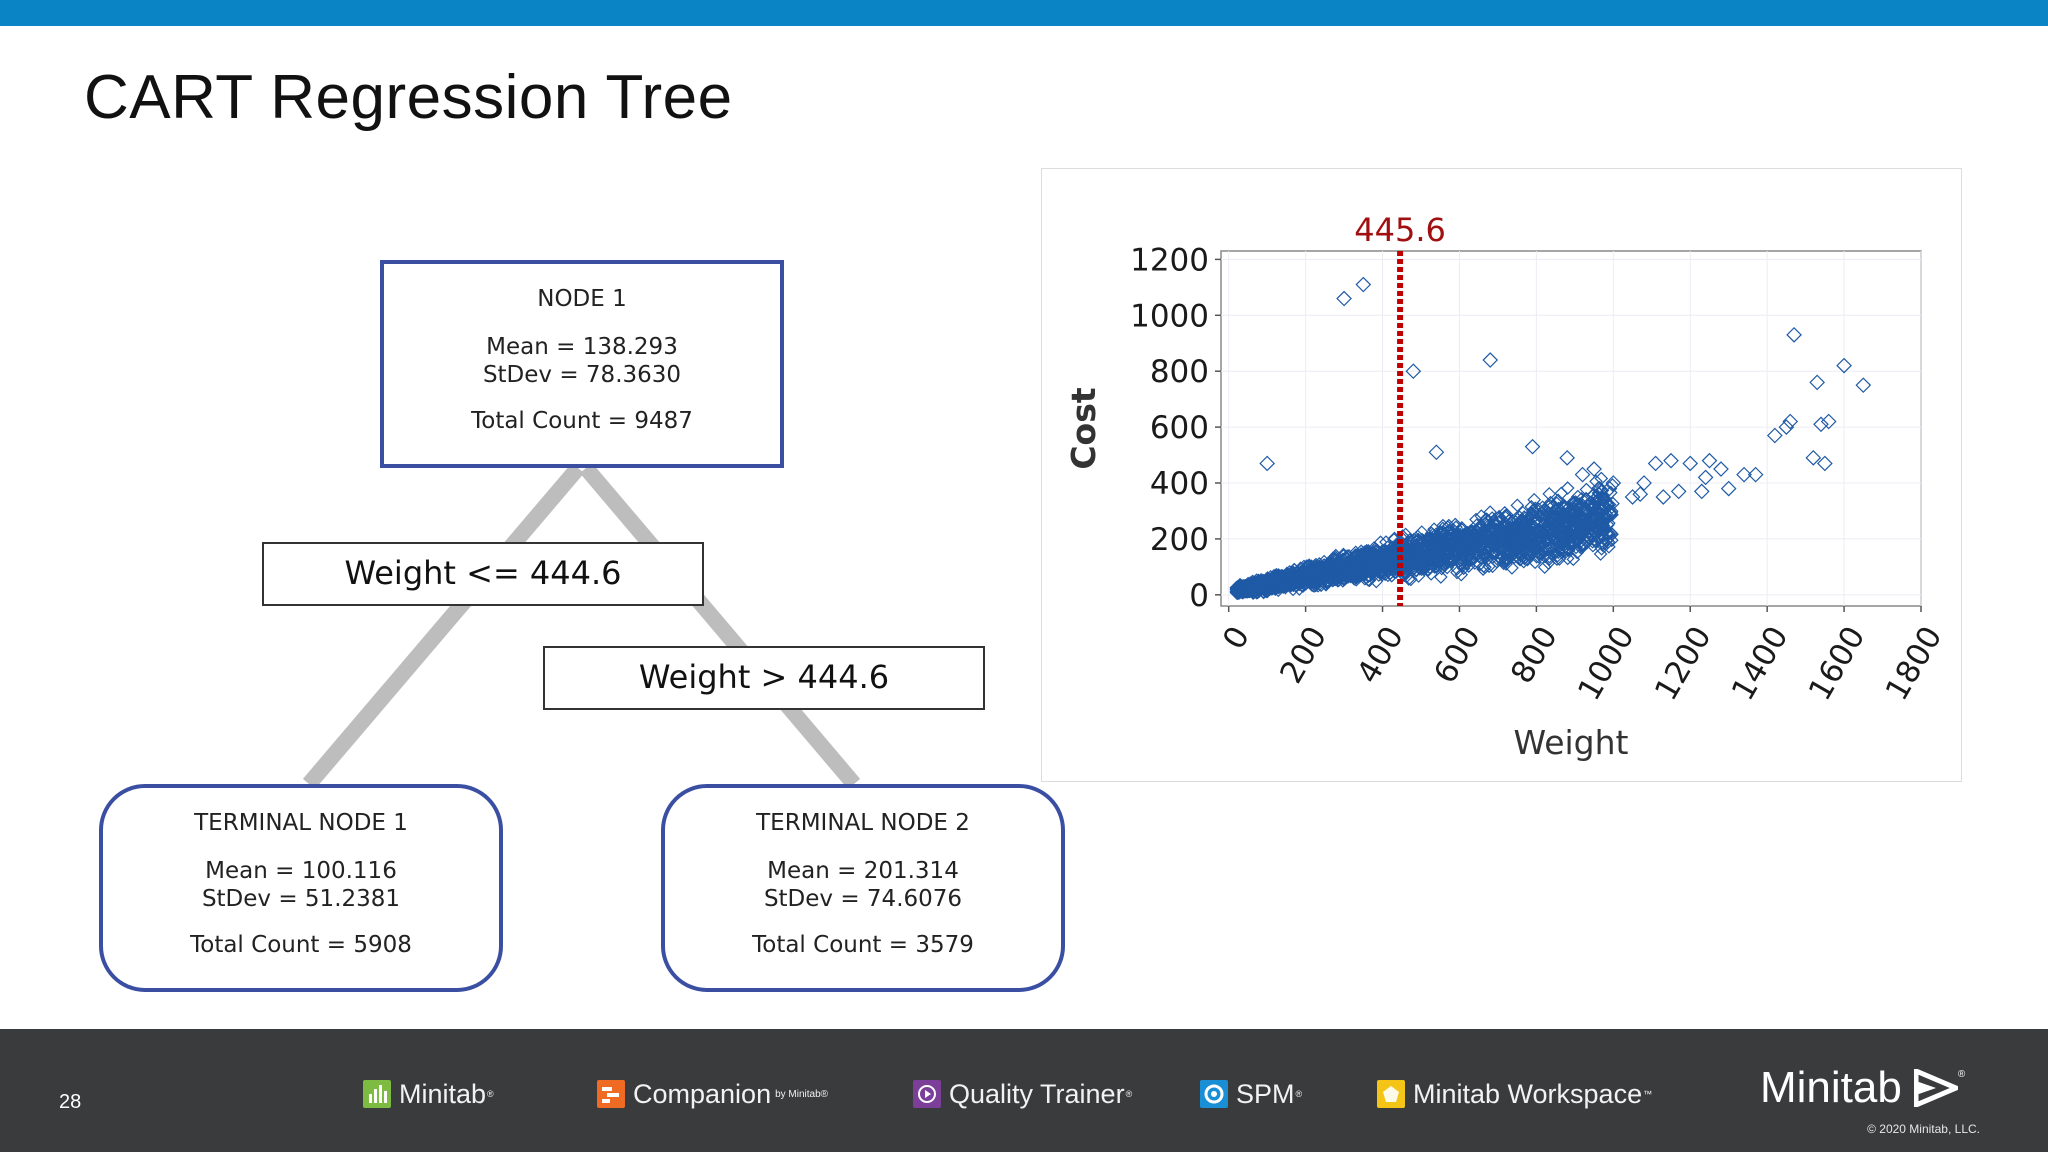 This screenshot has height=1152, width=2048. I want to click on brand-spm: SPM ®, so click(1251, 1094).